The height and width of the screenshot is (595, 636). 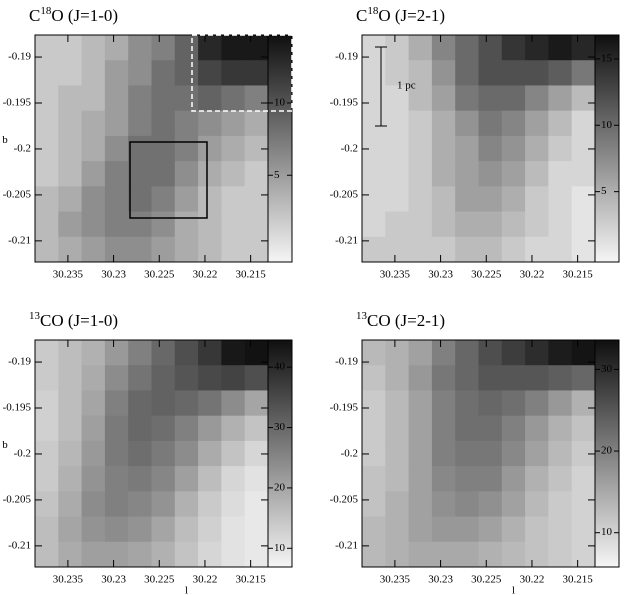 I want to click on y-axis-label: b, so click(x=5, y=445).